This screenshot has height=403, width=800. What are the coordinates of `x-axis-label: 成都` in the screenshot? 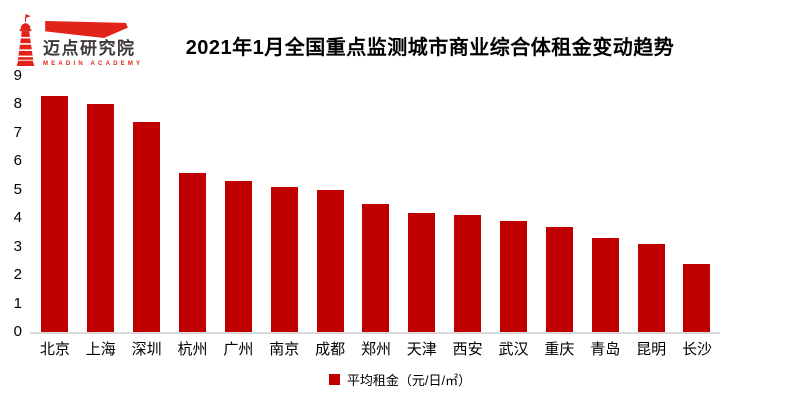 It's located at (330, 349).